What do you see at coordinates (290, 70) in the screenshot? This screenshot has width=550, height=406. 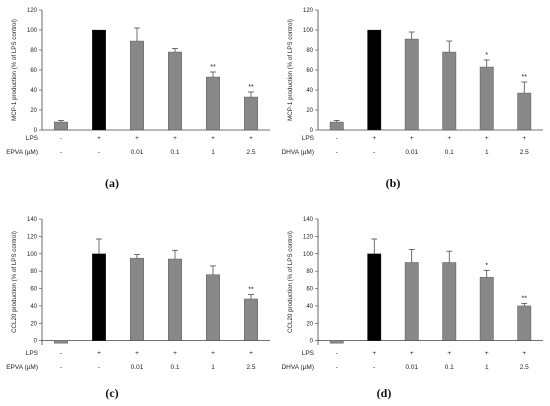 I see `y-axis-label: MCP-1 production (% of LPS control)` at bounding box center [290, 70].